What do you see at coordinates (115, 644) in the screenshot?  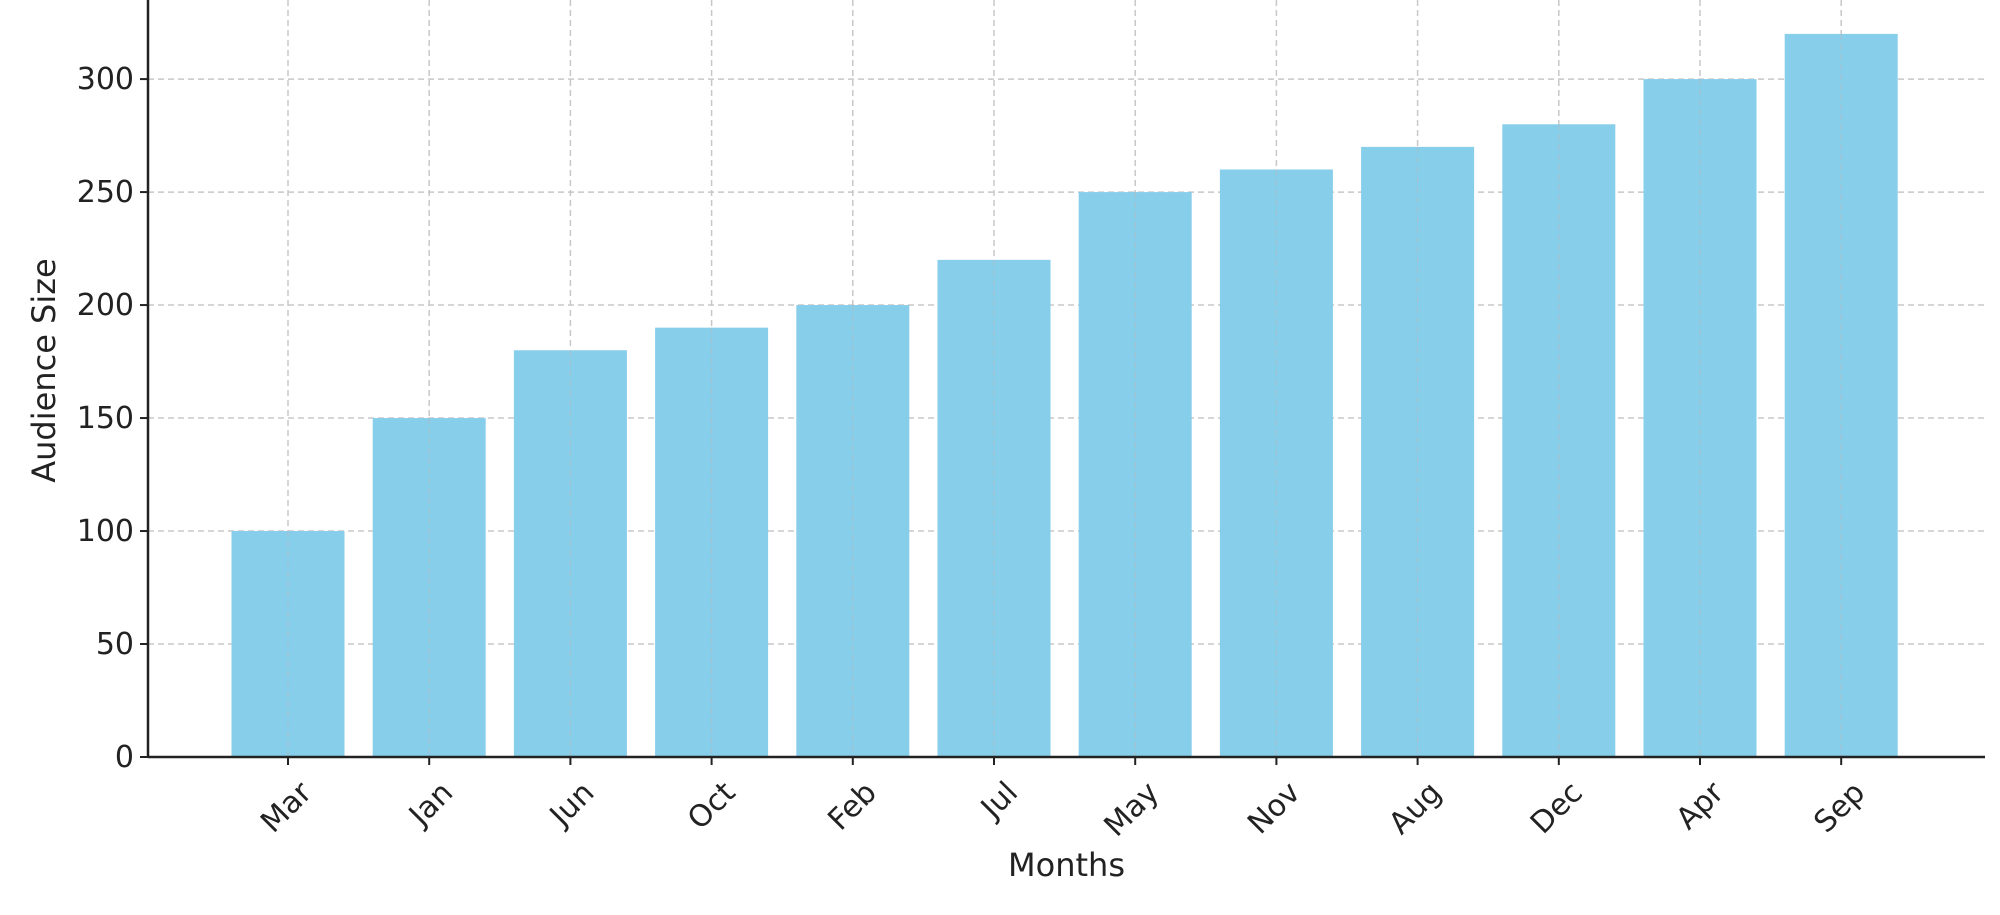 I see `y-tick-label: 50` at bounding box center [115, 644].